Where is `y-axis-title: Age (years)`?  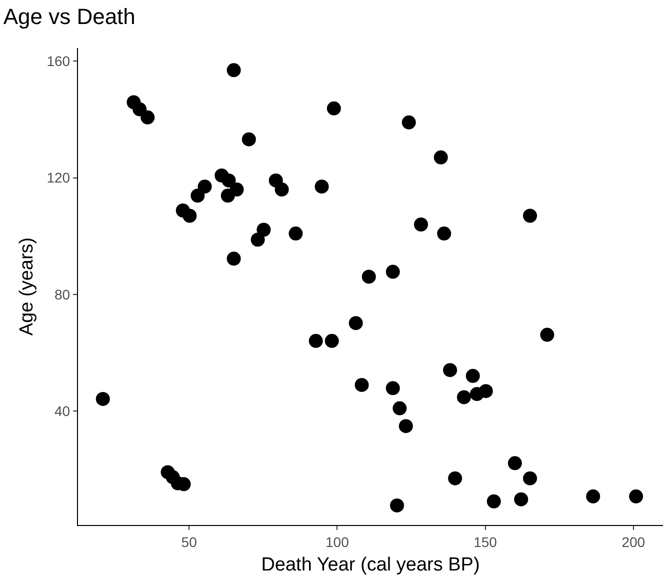
y-axis-title: Age (years) is located at coordinates (27, 286).